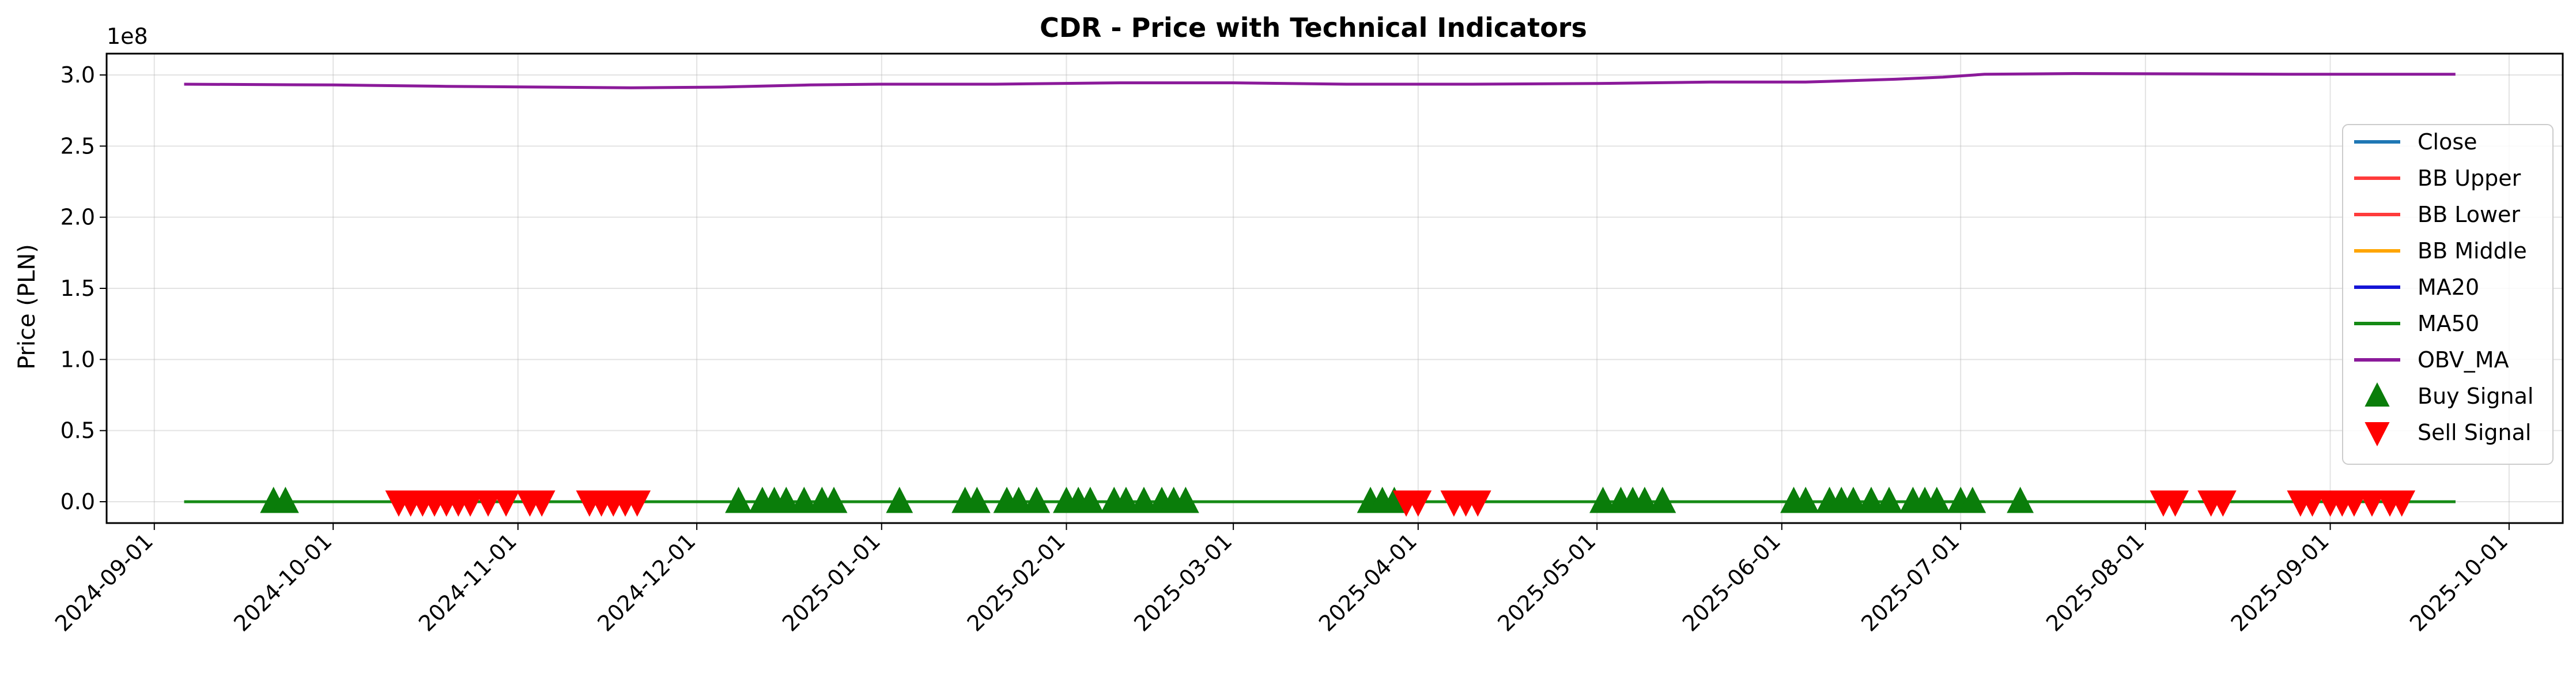 The image size is (2576, 673). Describe the element at coordinates (2469, 178) in the screenshot. I see `legend-label-bb-upper: BB Upper` at that location.